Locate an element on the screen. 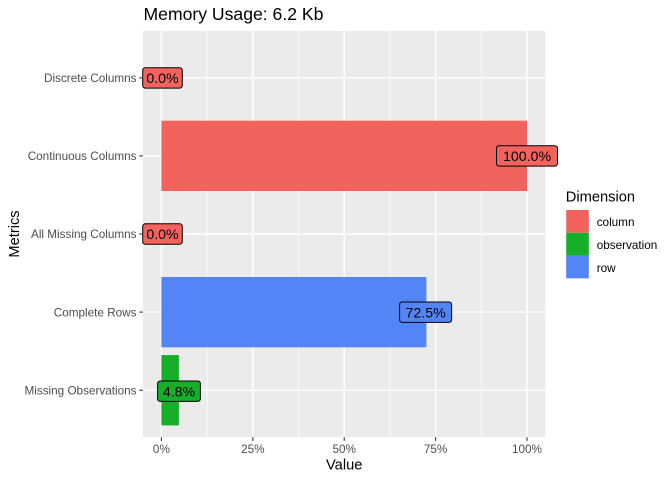  svg-text: 100% is located at coordinates (527, 449).